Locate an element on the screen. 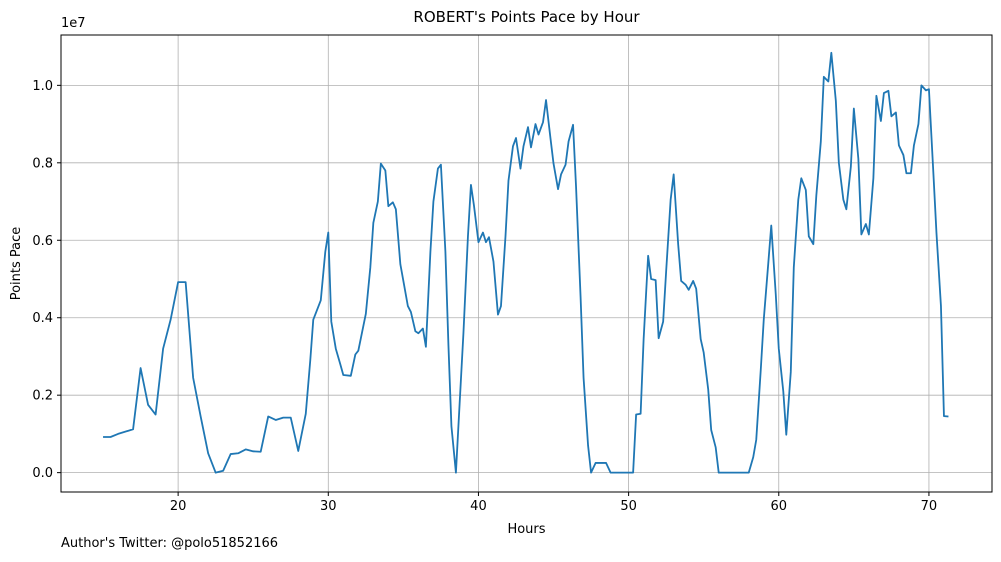  y-axis-label: Points Pace is located at coordinates (16, 264).